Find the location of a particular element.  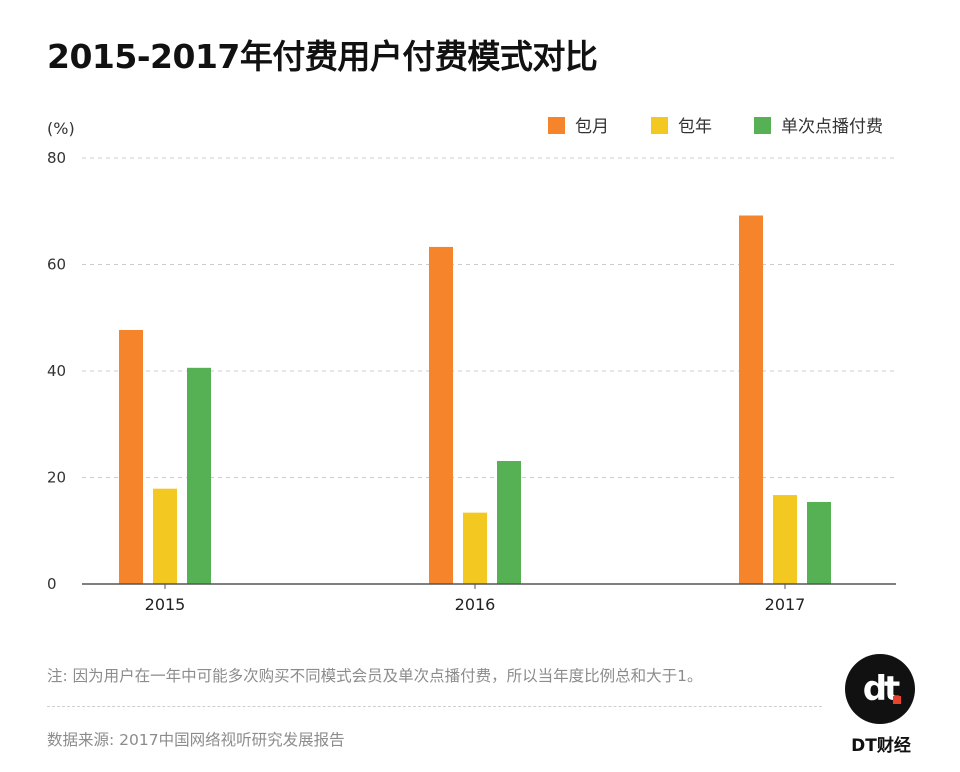

x-tick-label: 2016 is located at coordinates (475, 604).